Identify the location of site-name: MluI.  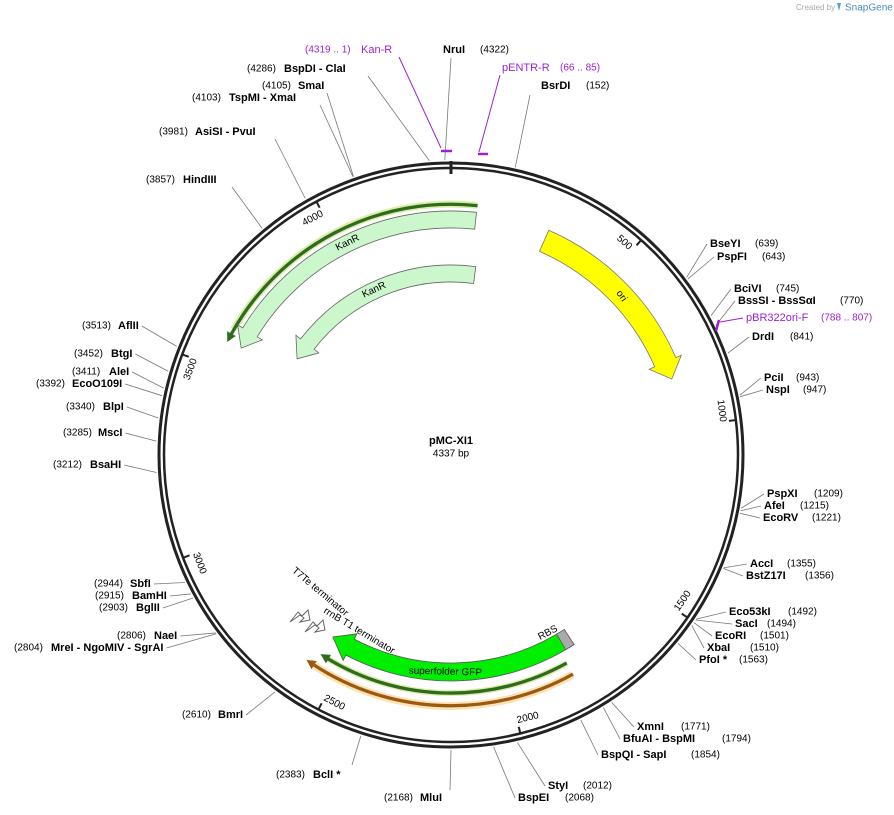
(431, 798).